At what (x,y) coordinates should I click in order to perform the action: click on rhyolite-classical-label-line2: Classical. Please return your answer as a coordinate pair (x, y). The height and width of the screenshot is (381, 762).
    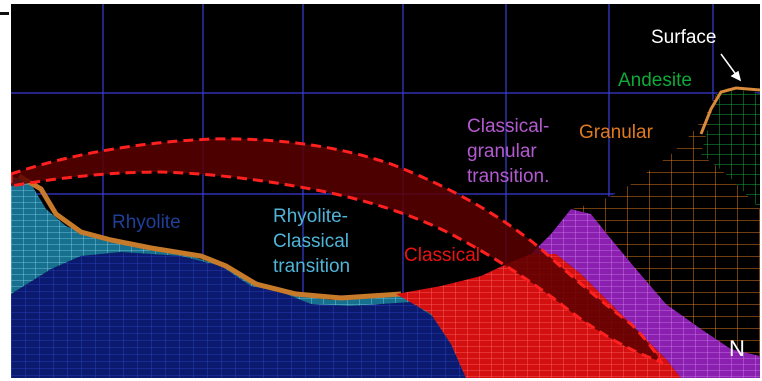
    Looking at the image, I should click on (311, 241).